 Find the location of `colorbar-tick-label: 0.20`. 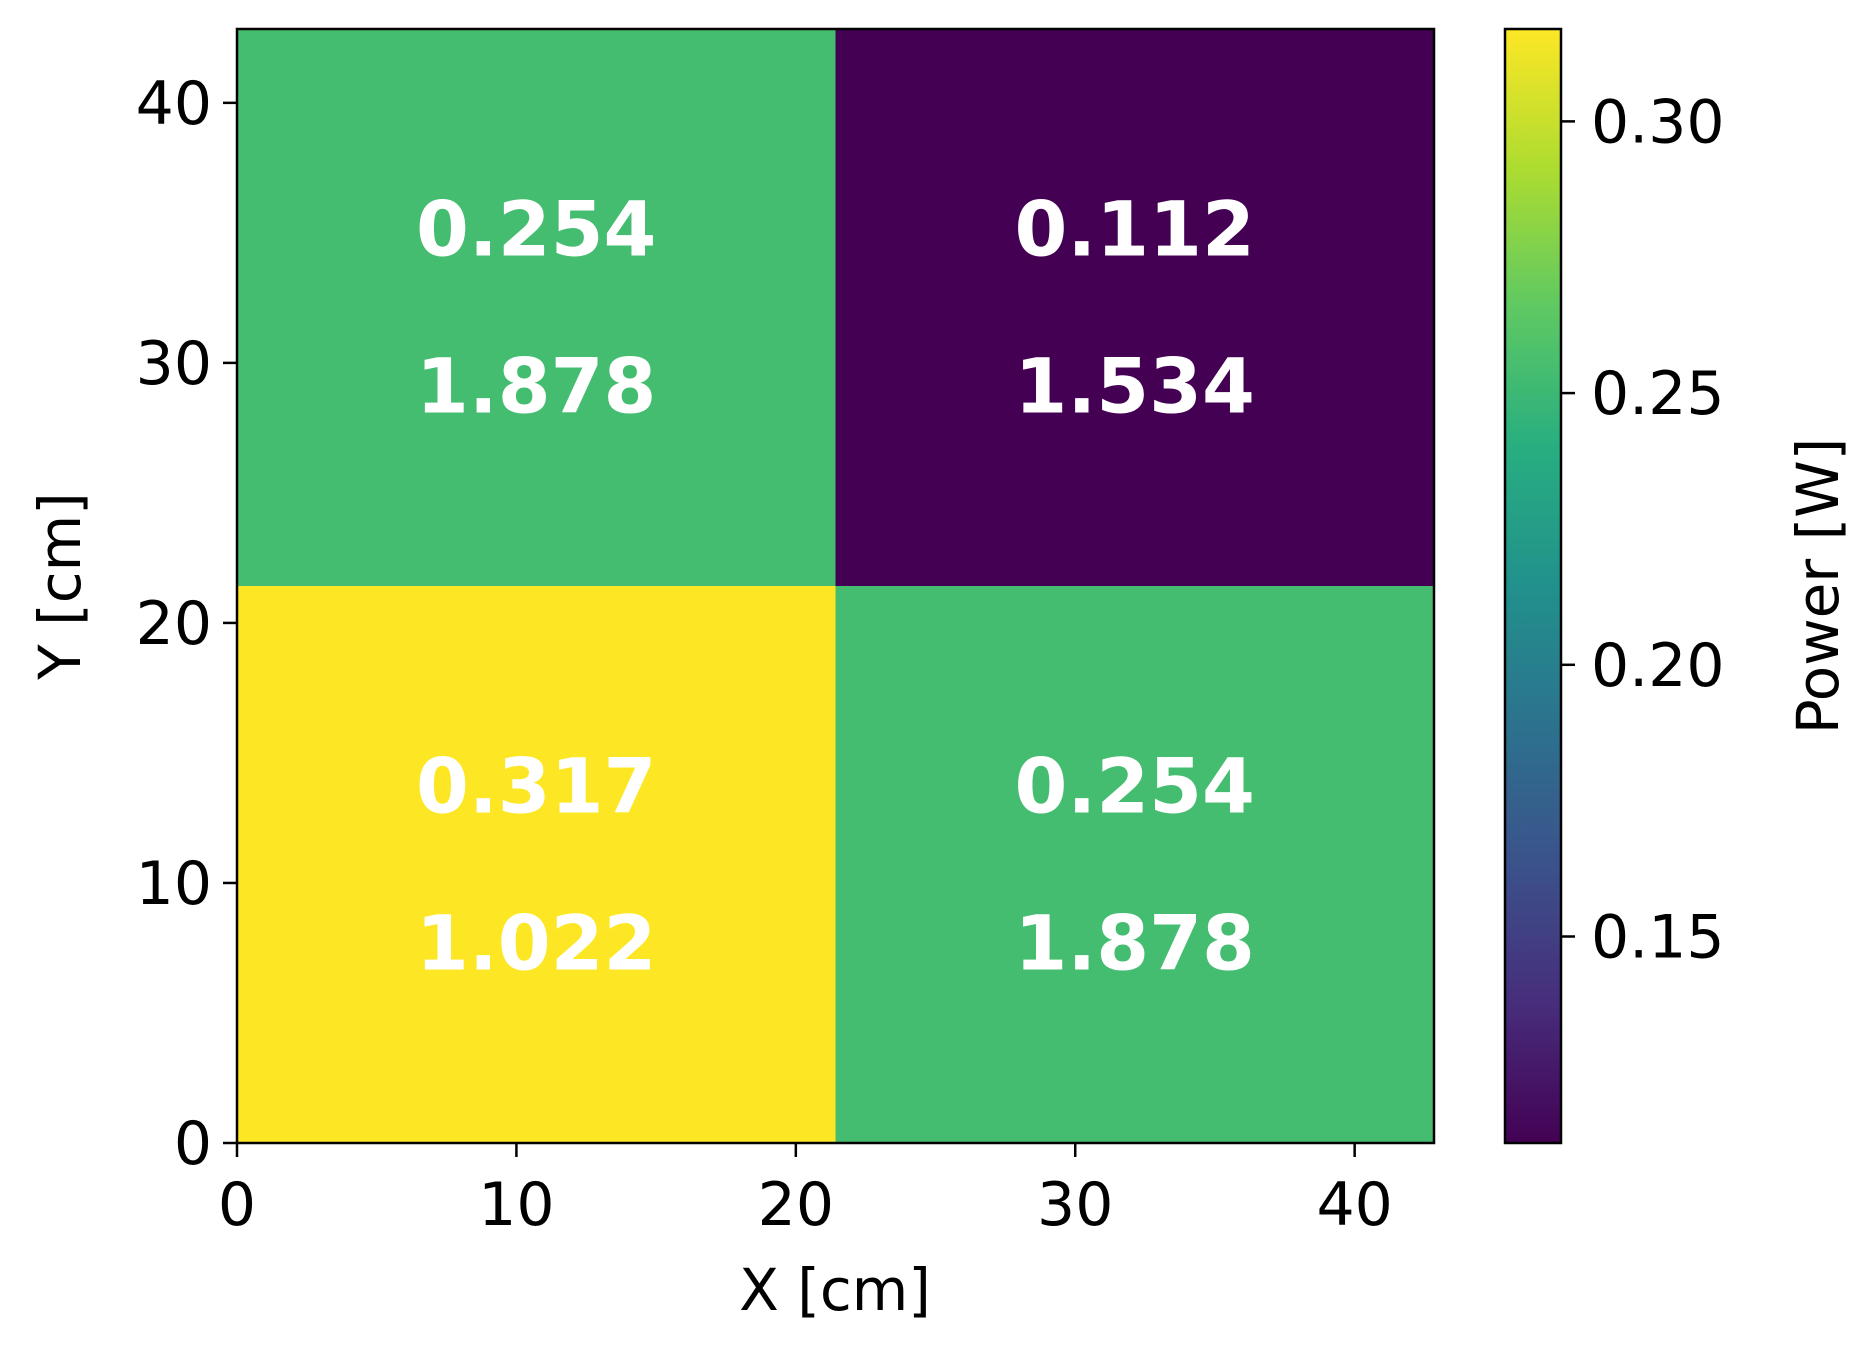

colorbar-tick-label: 0.20 is located at coordinates (1658, 666).